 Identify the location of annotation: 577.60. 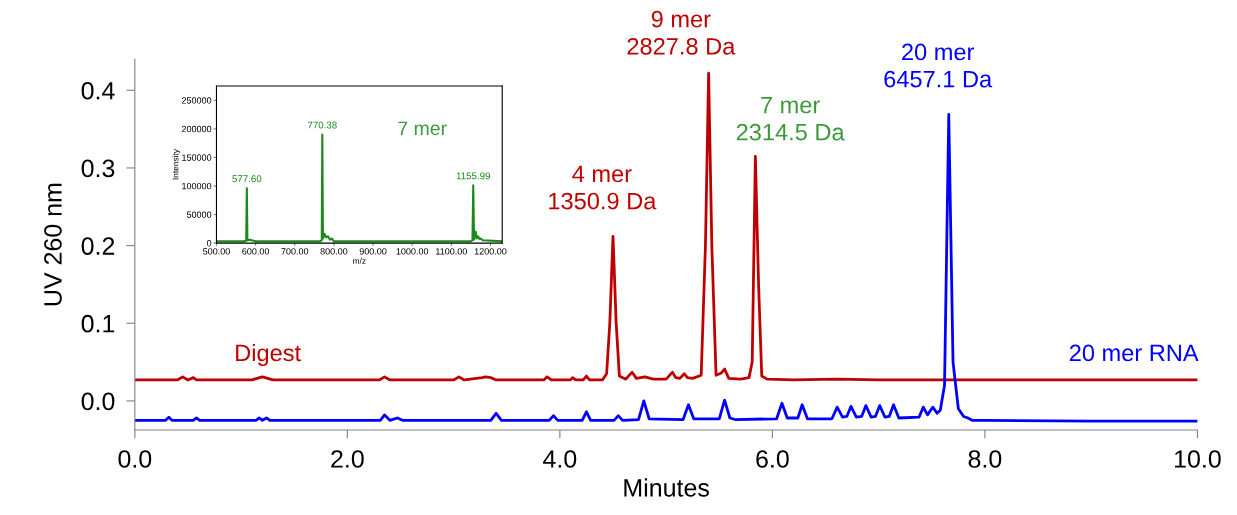
(247, 179).